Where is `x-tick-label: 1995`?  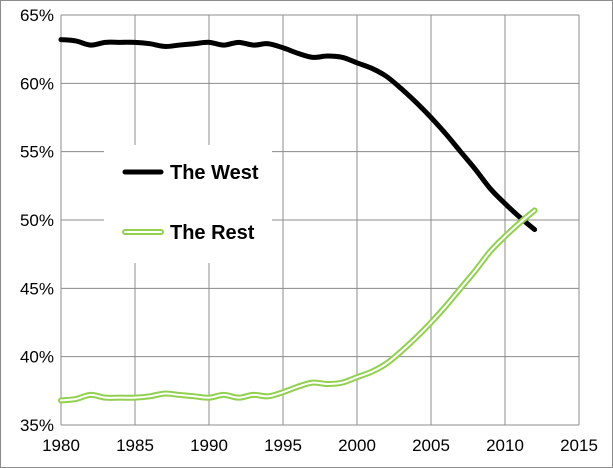
x-tick-label: 1995 is located at coordinates (283, 445).